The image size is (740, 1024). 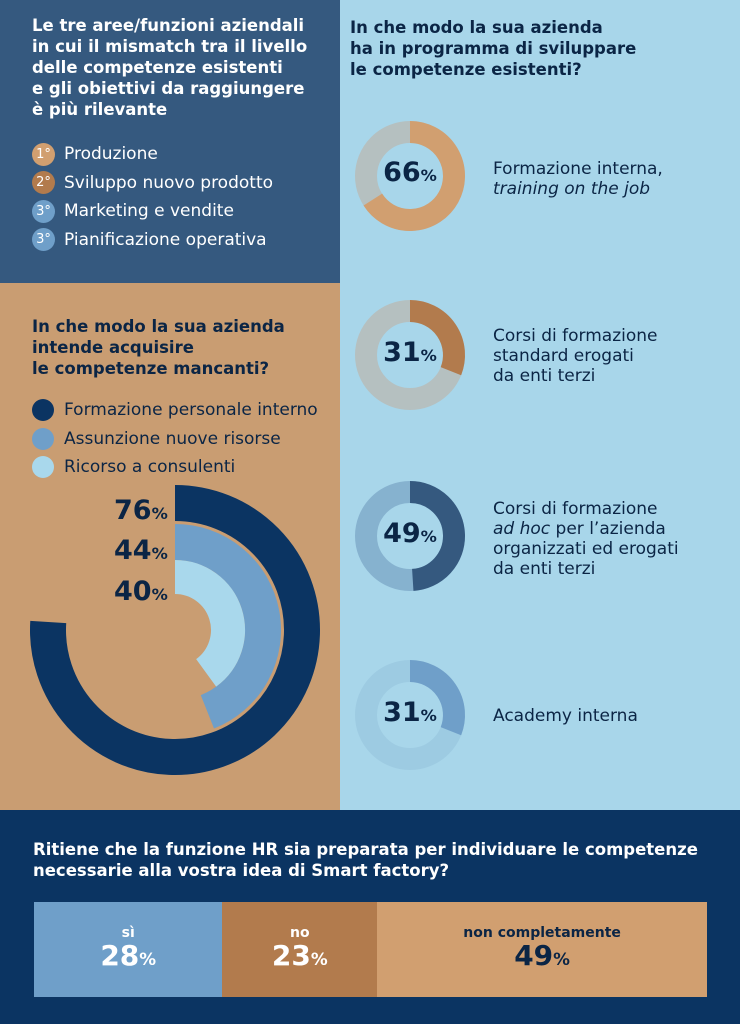 I want to click on bar-segment-no: no 23%, so click(x=300, y=949).